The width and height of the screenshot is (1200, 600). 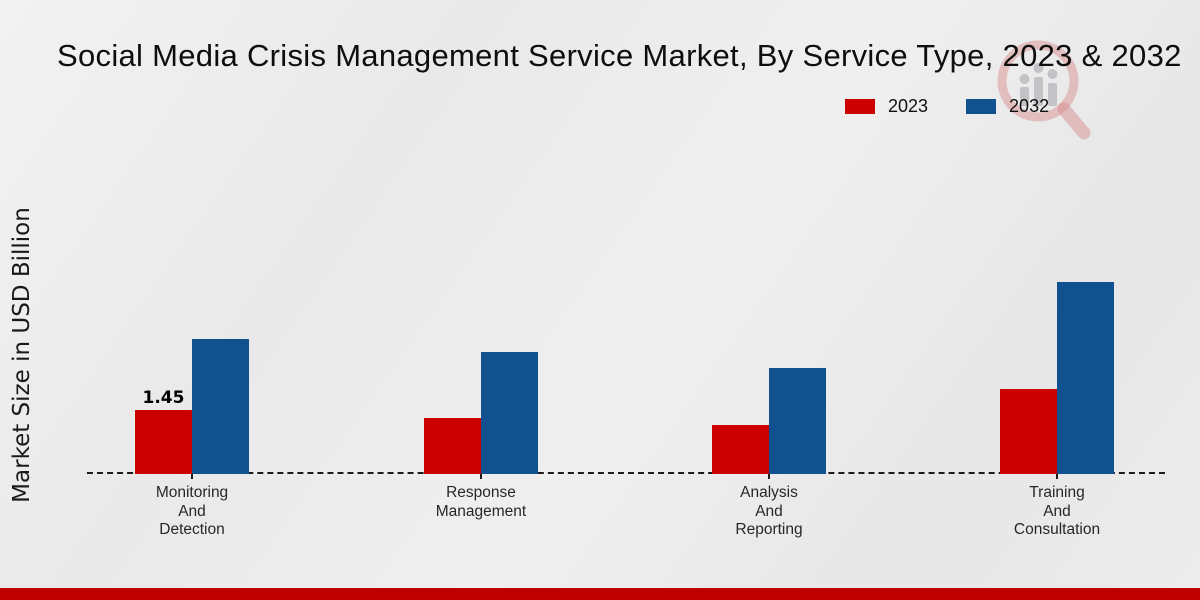 I want to click on category-label-analysis-and-reporting: Analysis And Reporting, so click(x=769, y=511).